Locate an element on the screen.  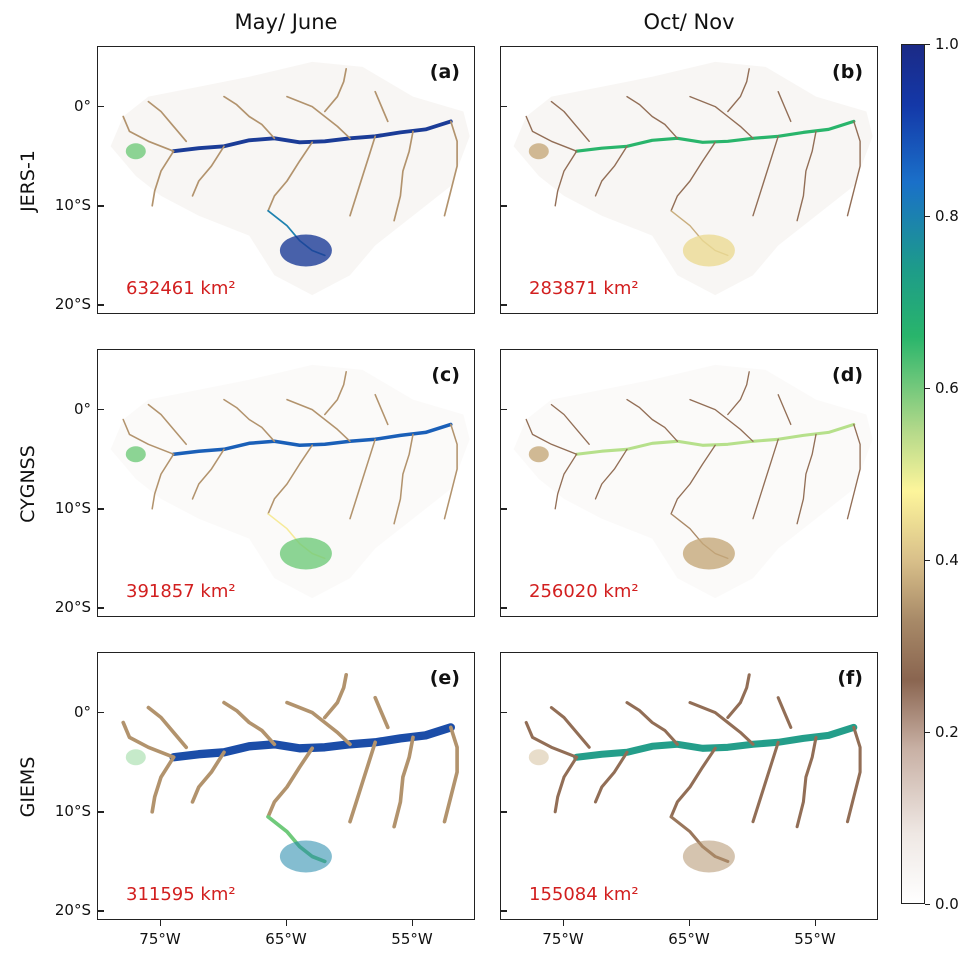
row-label-giems: GIEMS is located at coordinates (28, 787).